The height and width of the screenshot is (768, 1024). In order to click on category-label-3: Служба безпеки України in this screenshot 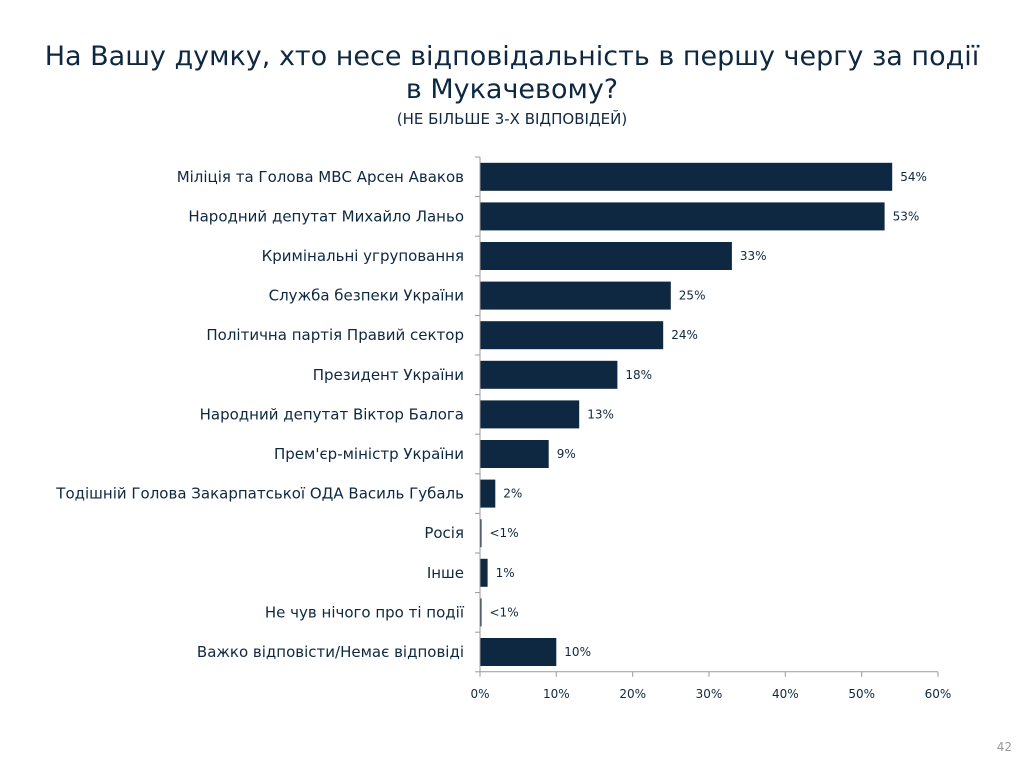, I will do `click(366, 296)`.